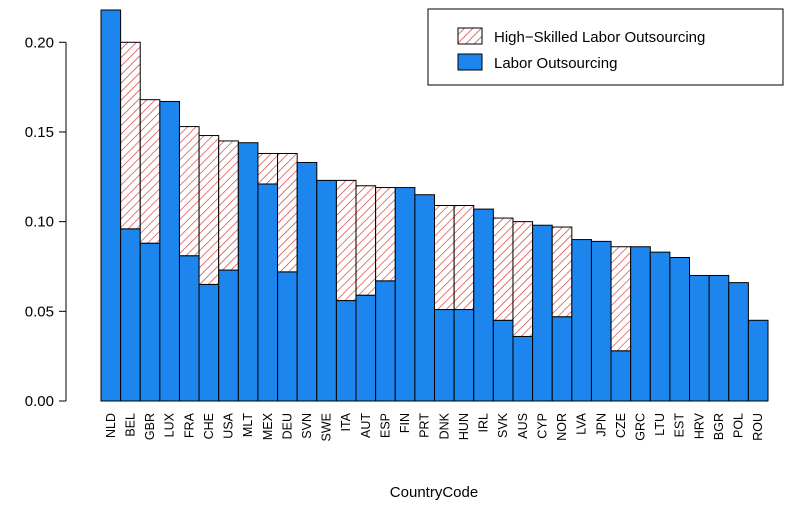 The image size is (789, 508). I want to click on x-tick-label: SWE, so click(327, 427).